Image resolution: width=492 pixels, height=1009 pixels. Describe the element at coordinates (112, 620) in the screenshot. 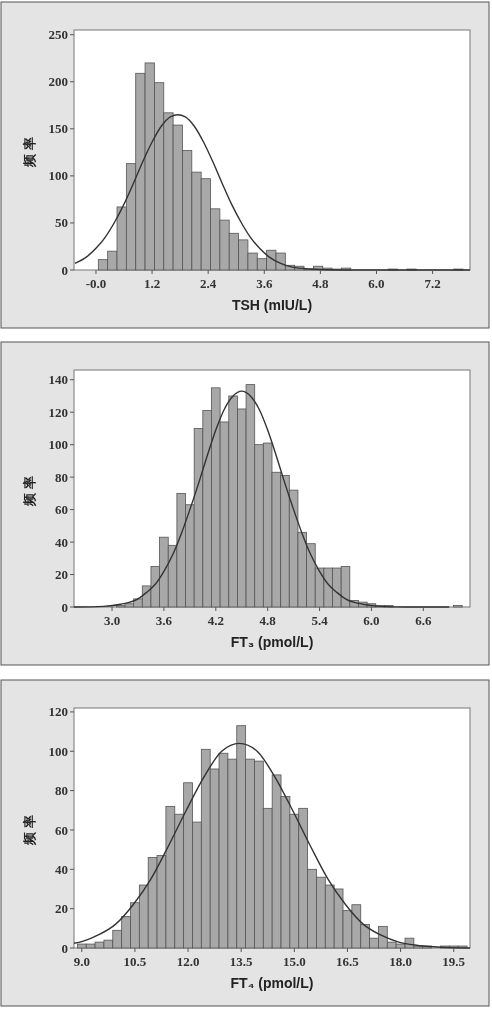

I see `x-tick-label: 3.0` at that location.